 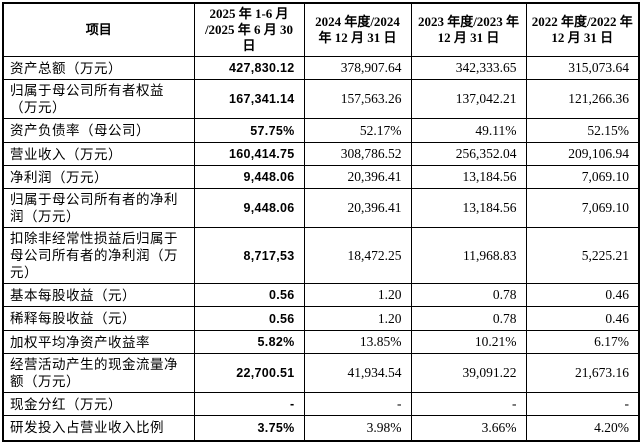 I want to click on table-row-rd-to-revenue-ratio: 研发投入占营业收入比例 3.75% 3.98% 3.66% 4.20%, so click(x=321, y=428).